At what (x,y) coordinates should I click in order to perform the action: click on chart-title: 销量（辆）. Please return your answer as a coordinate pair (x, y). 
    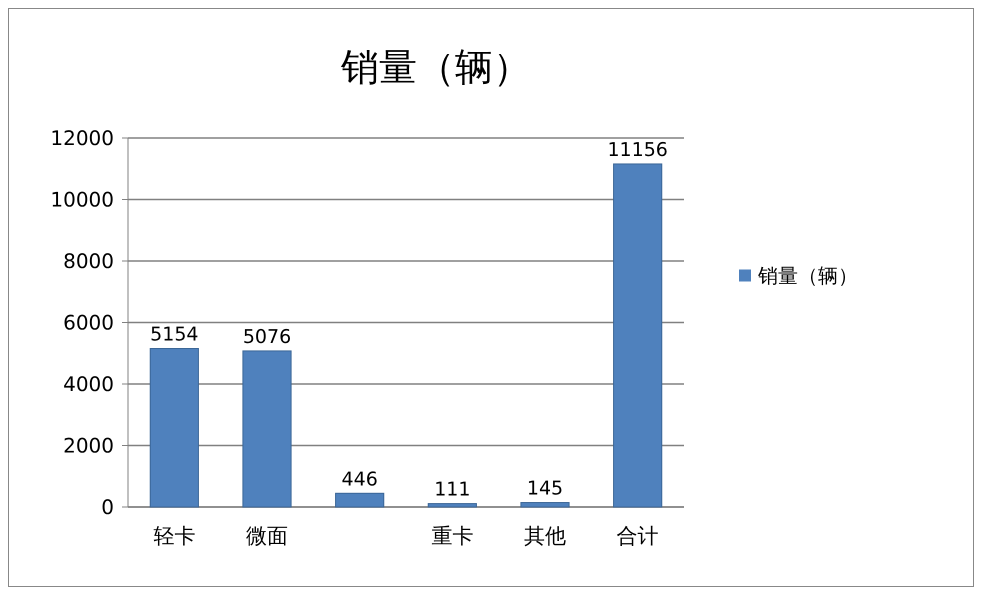
    Looking at the image, I should click on (435, 67).